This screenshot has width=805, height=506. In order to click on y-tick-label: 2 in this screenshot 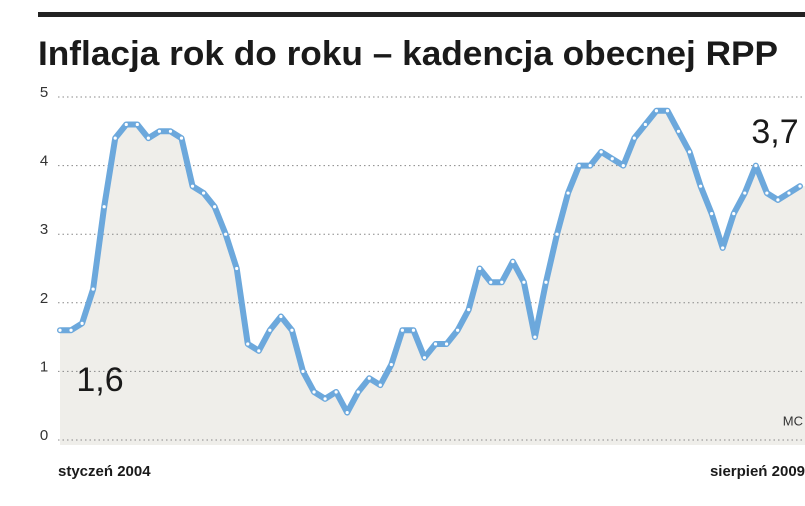, I will do `click(44, 298)`.